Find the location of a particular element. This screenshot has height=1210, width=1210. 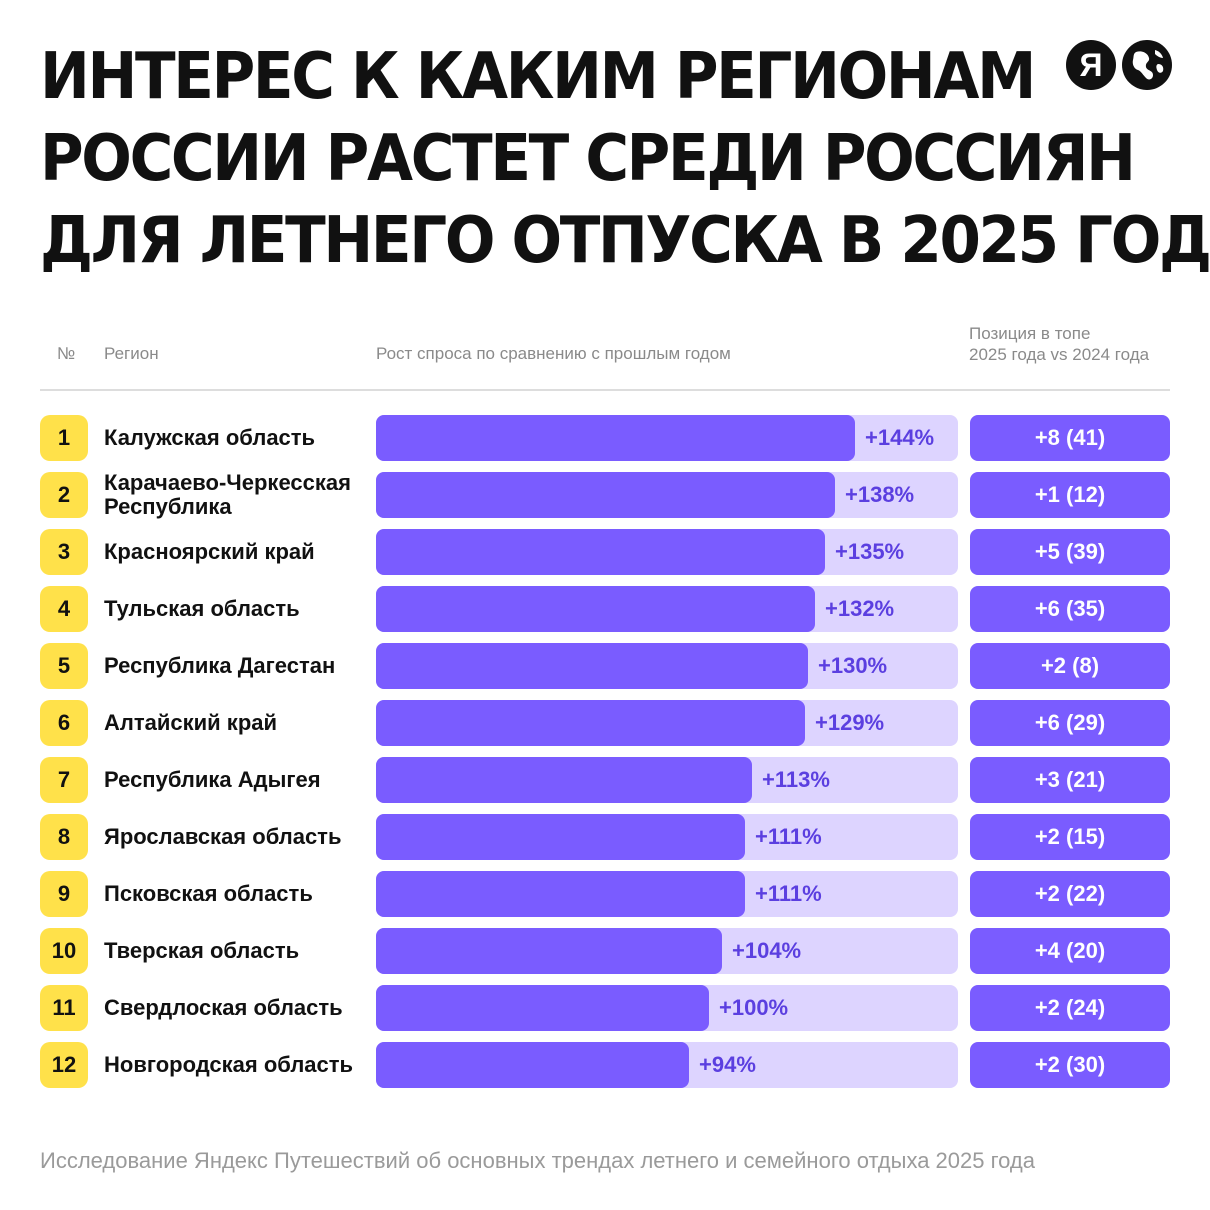

title-line-2: РОССИИ РАСТЕТ СРЕДИ РОССИЯН is located at coordinates (588, 159).